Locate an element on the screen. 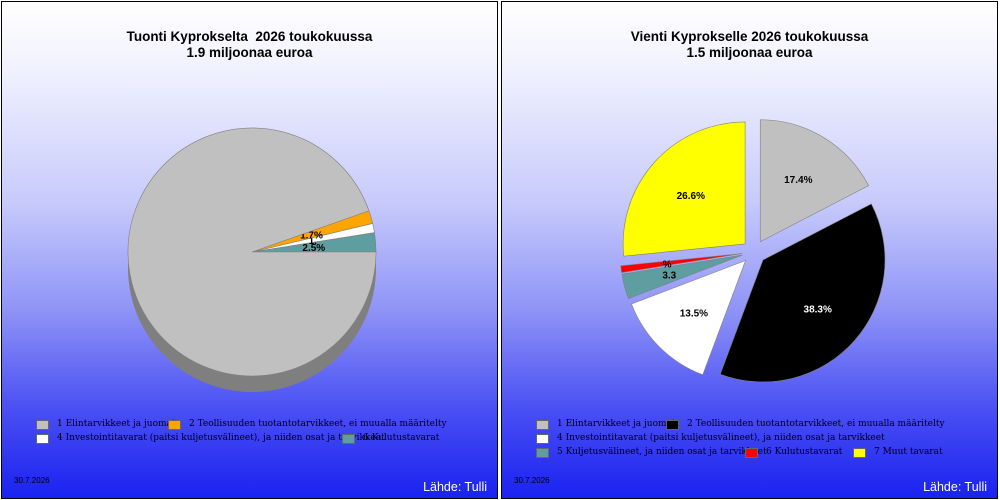  export-source: Lähde: Tulli is located at coordinates (955, 487).